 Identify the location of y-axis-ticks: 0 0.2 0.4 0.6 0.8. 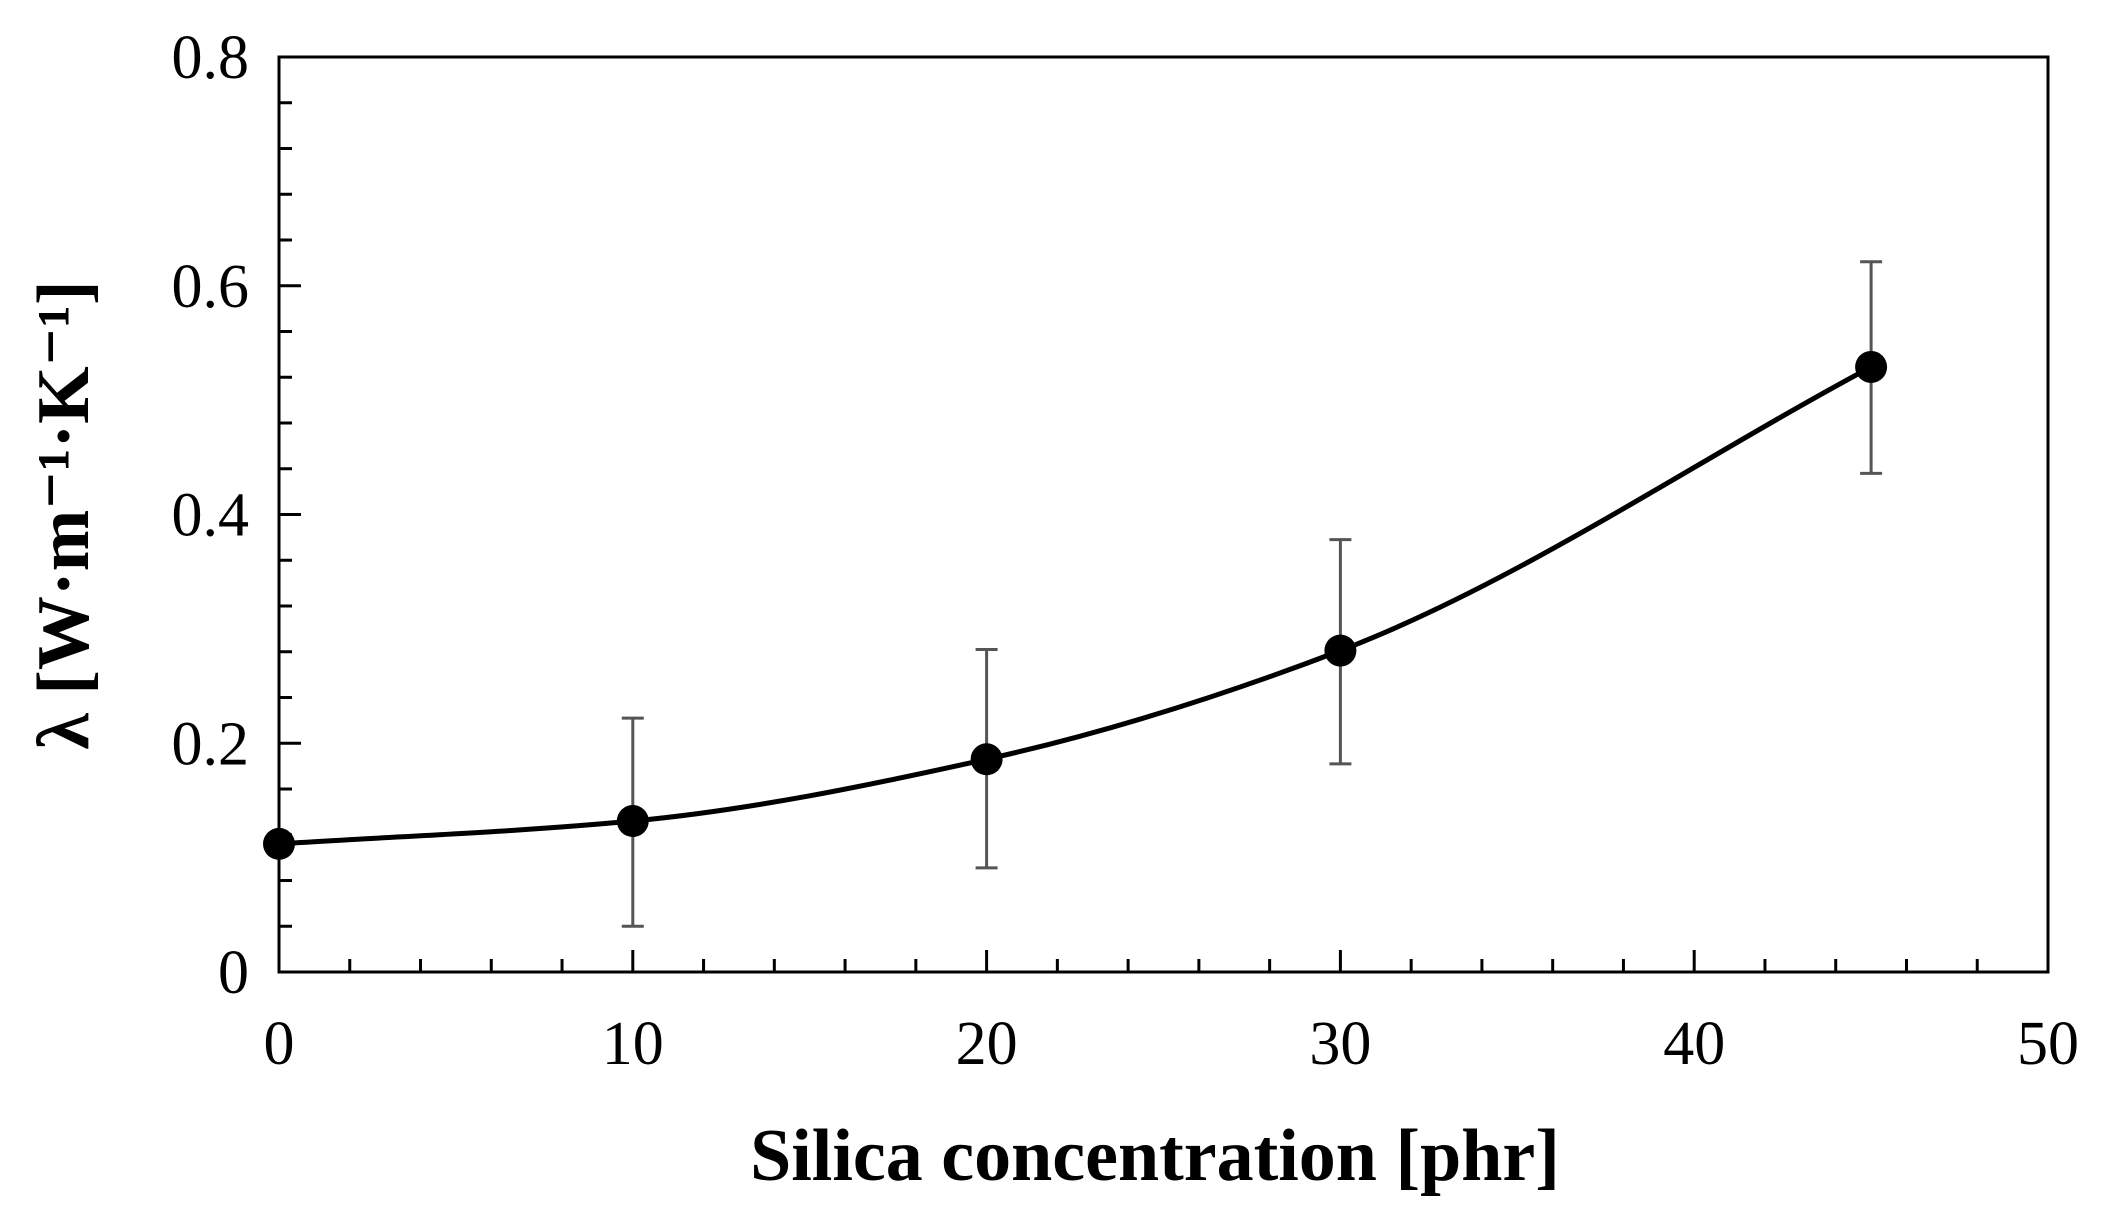
(236, 515).